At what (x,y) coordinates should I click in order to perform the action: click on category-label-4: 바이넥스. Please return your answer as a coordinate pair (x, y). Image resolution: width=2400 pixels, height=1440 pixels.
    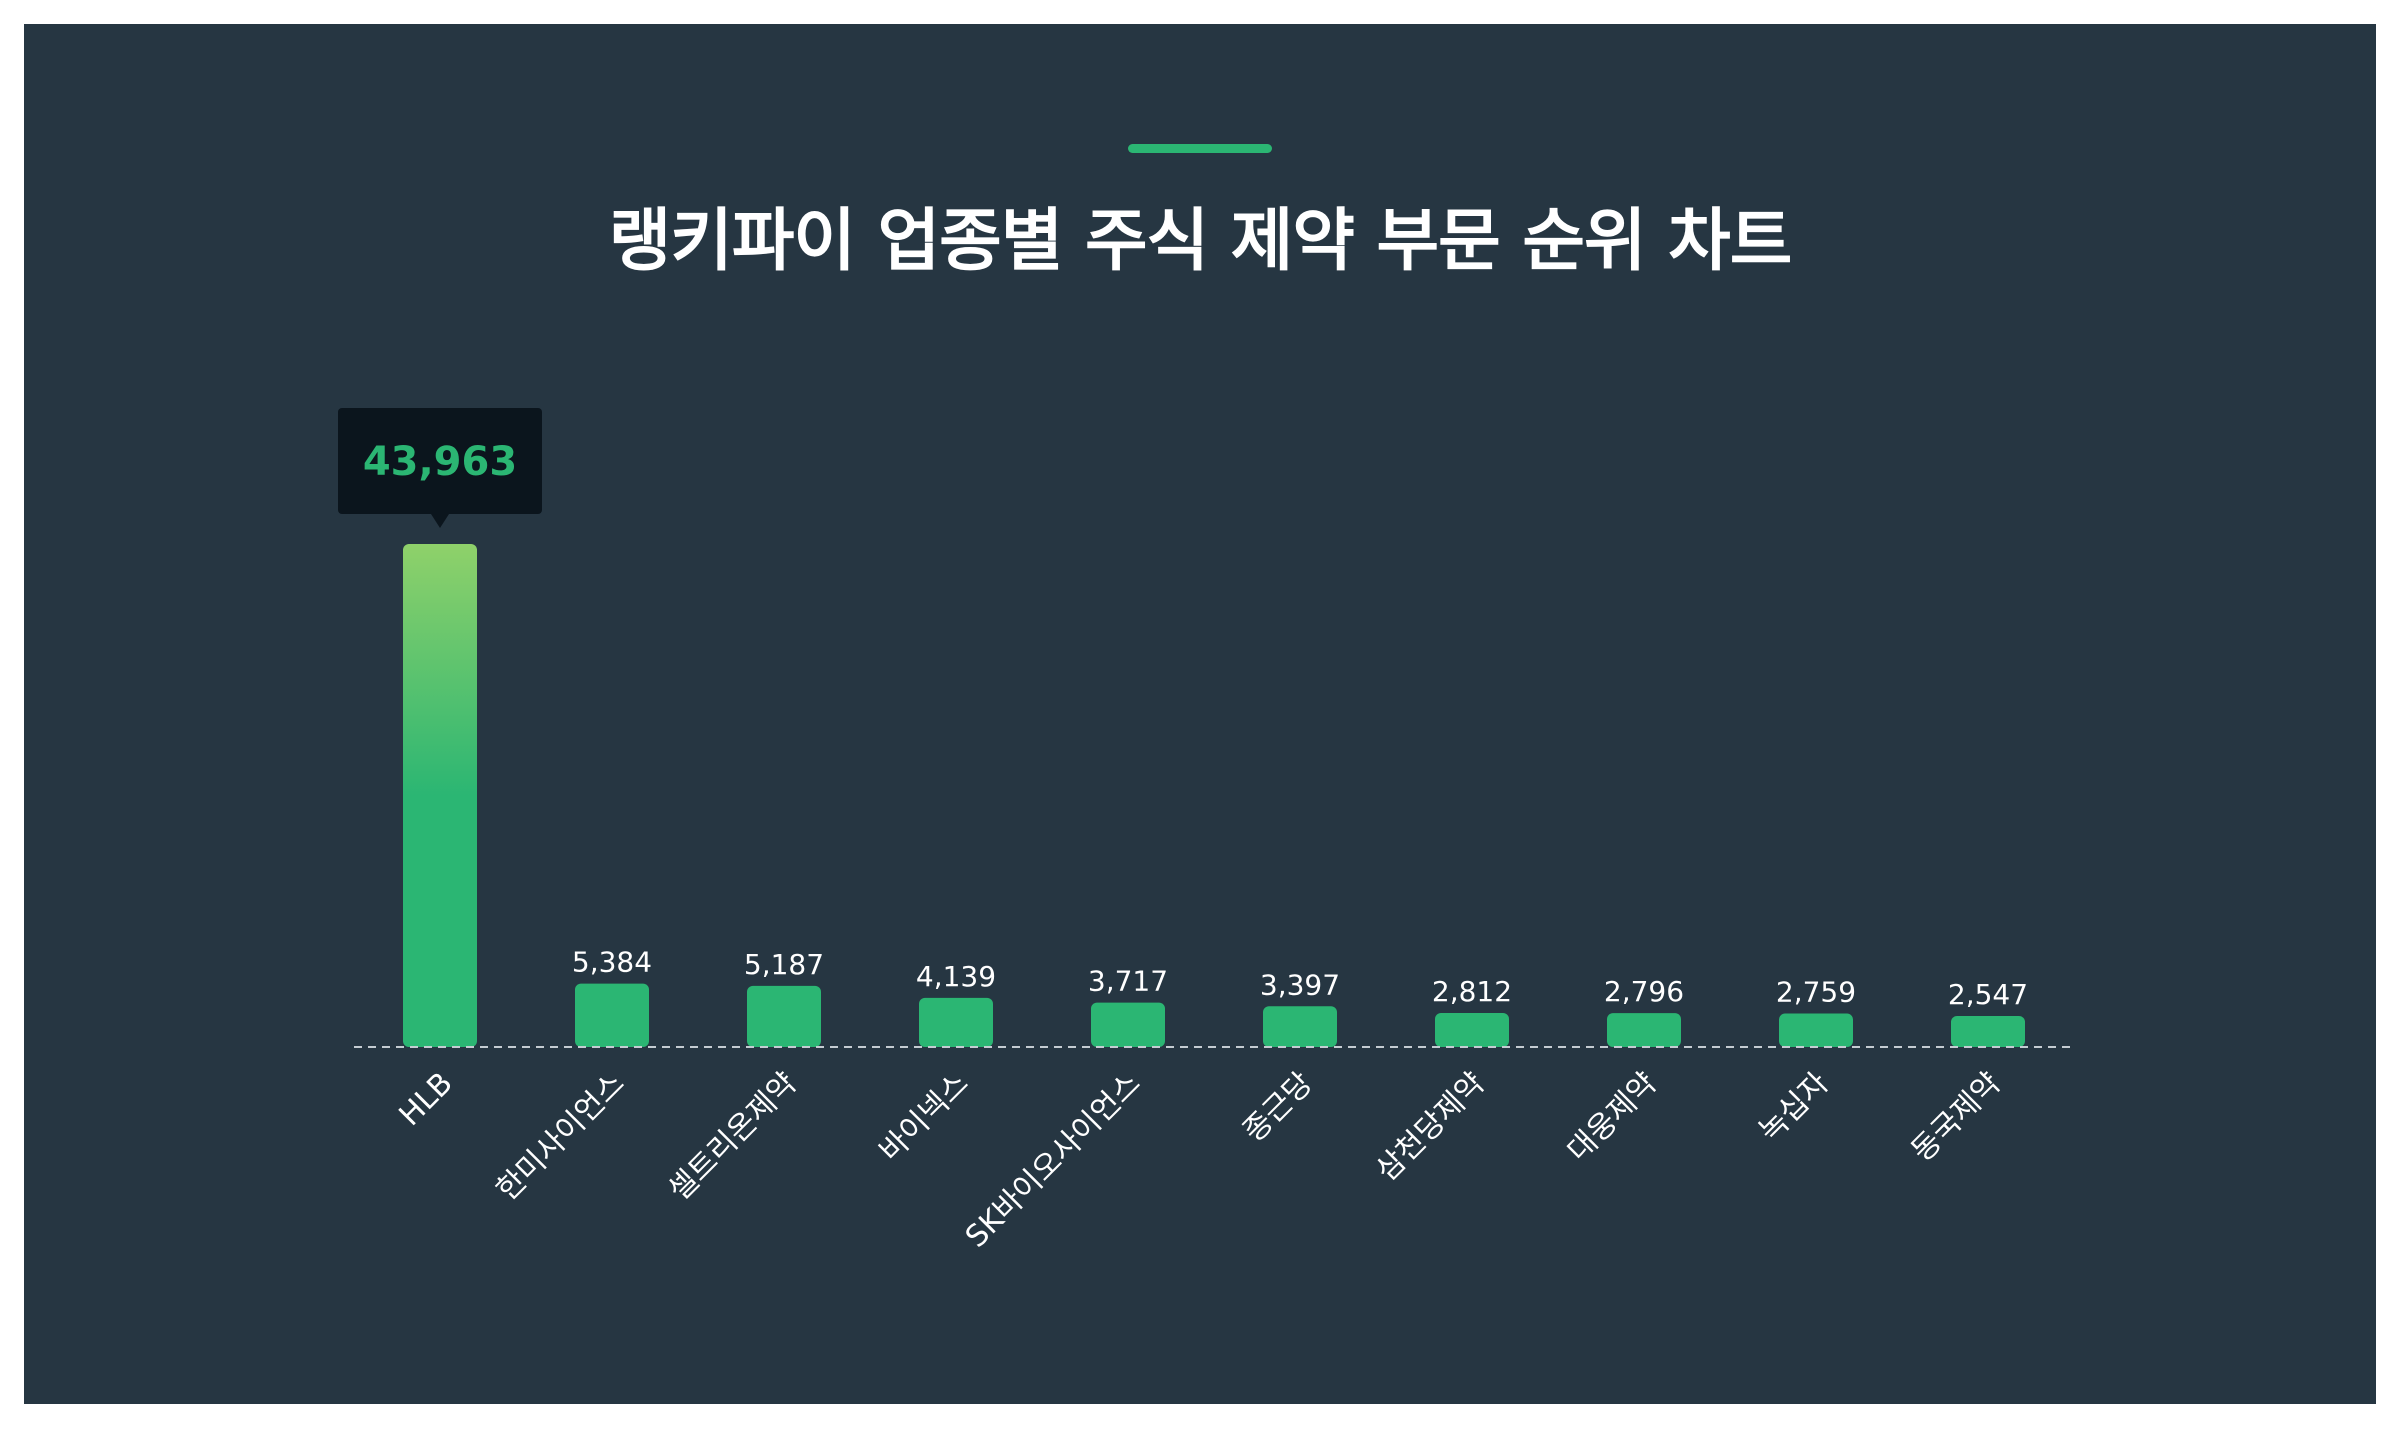
    Looking at the image, I should click on (924, 1117).